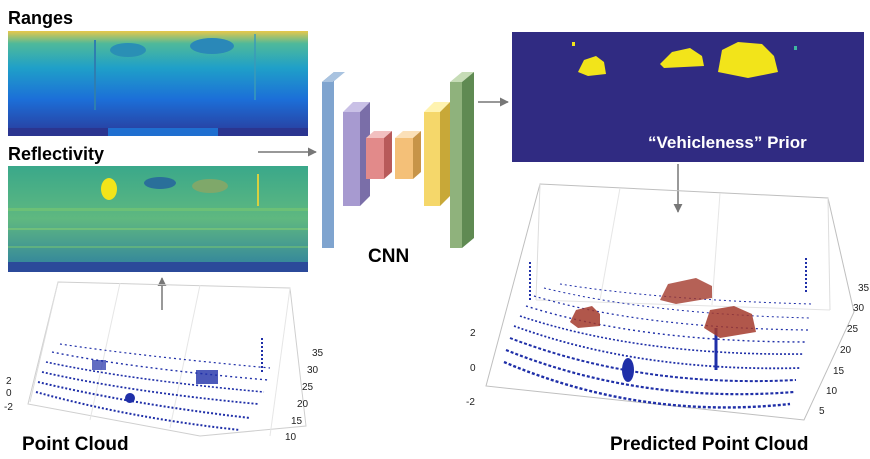 This screenshot has width=870, height=459. Describe the element at coordinates (462, 160) in the screenshot. I see `cnn-layer-output` at that location.